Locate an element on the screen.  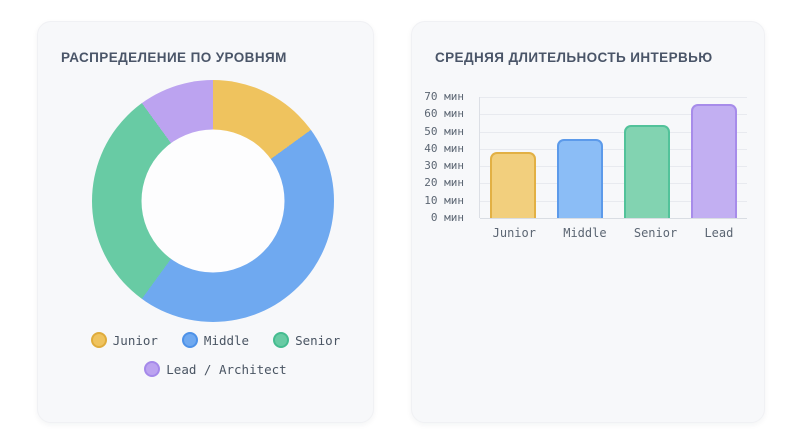
bar-plot-area is located at coordinates (613, 158).